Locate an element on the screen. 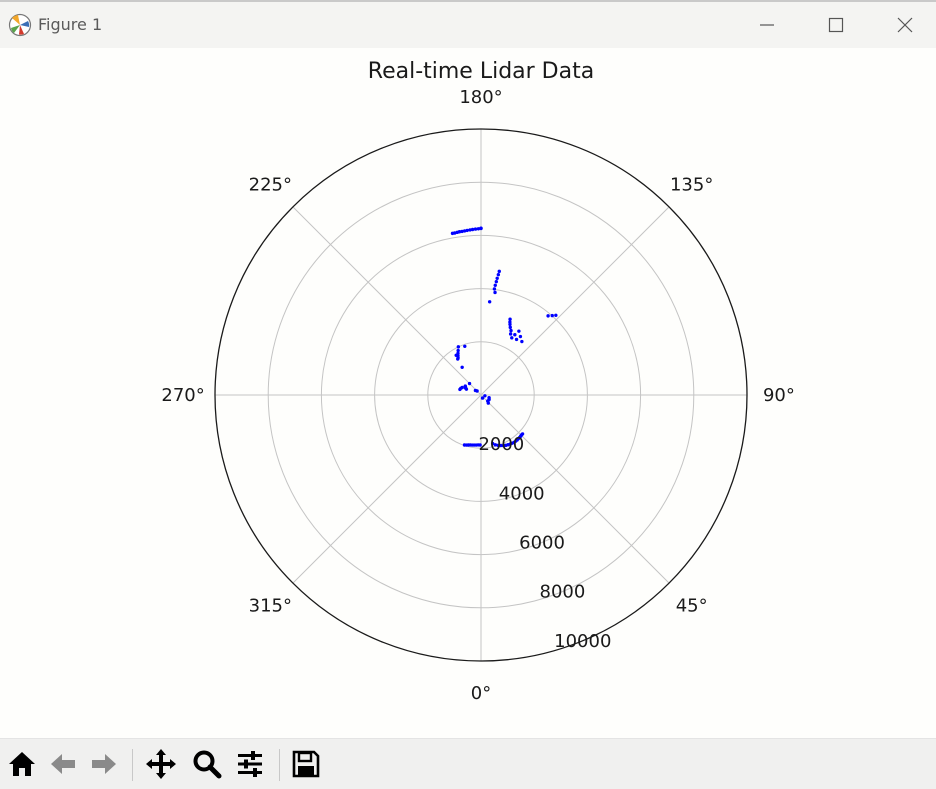  maximize-button is located at coordinates (836, 25).